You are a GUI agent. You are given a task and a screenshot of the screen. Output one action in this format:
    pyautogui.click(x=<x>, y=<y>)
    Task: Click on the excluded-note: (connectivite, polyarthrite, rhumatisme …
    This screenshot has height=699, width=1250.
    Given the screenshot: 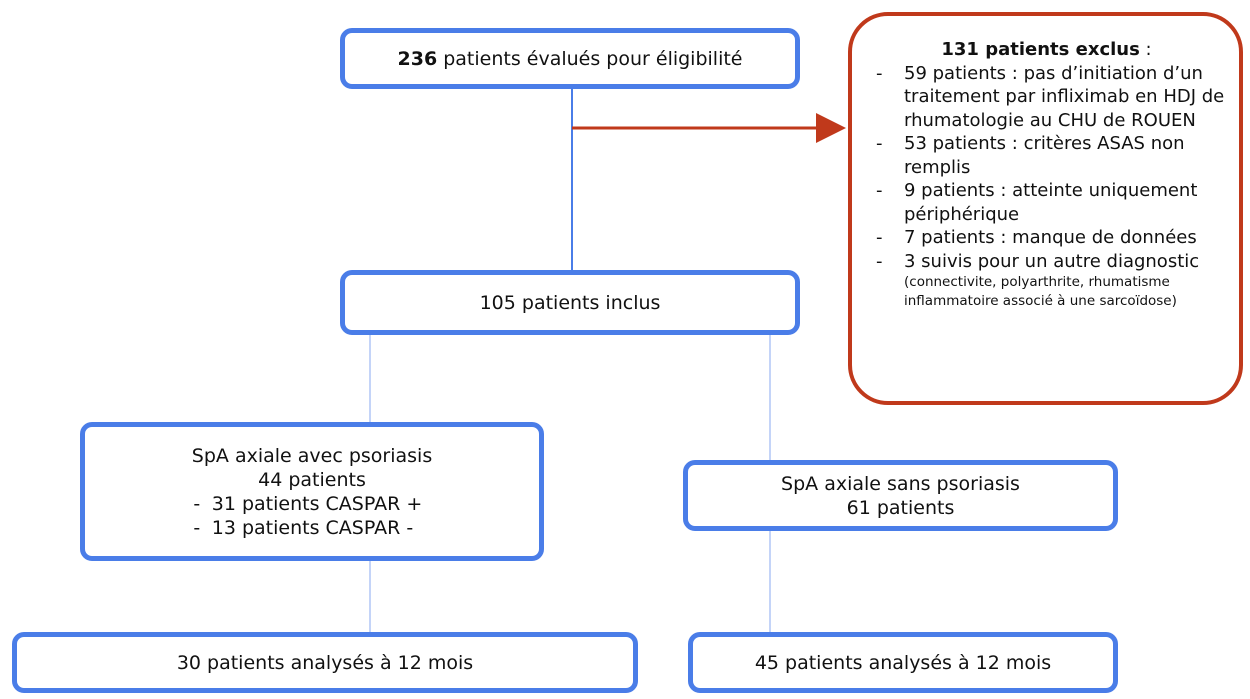 What is the action you would take?
    pyautogui.click(x=1040, y=291)
    